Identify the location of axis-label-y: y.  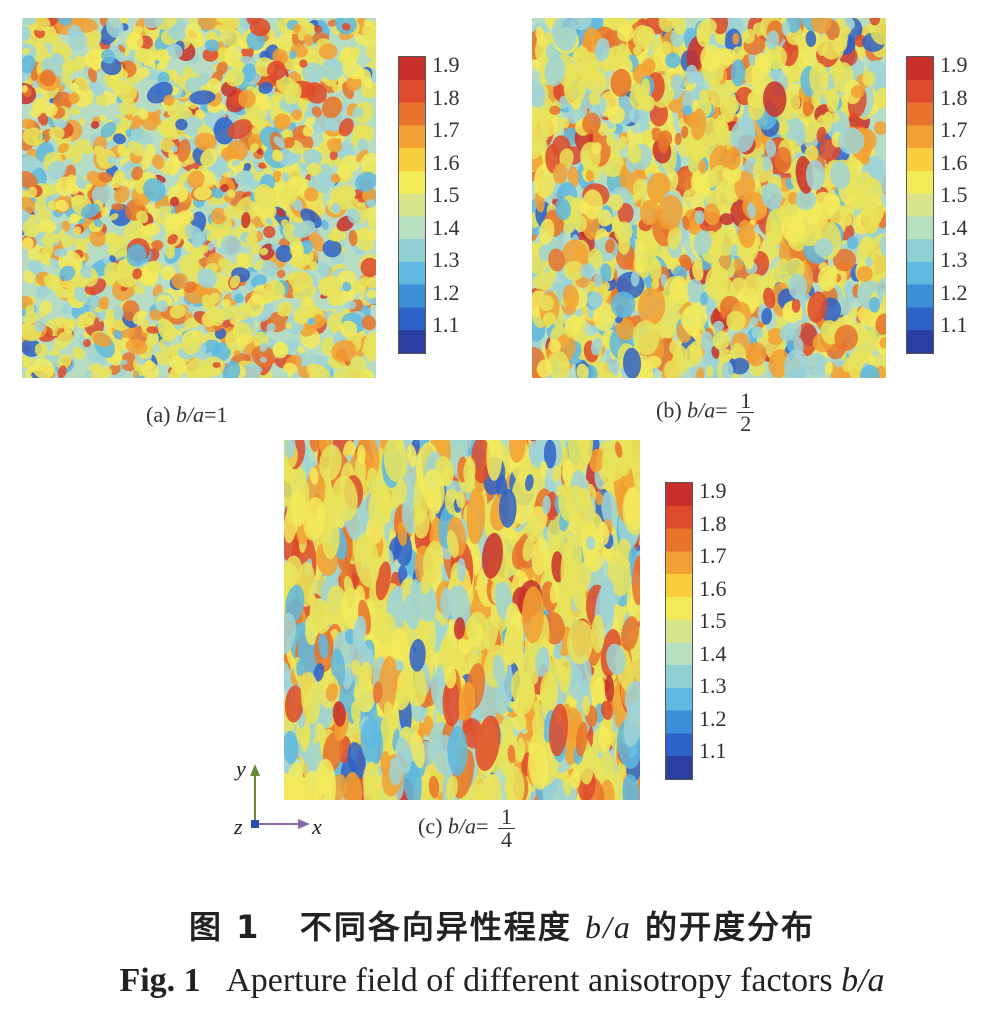
(241, 768).